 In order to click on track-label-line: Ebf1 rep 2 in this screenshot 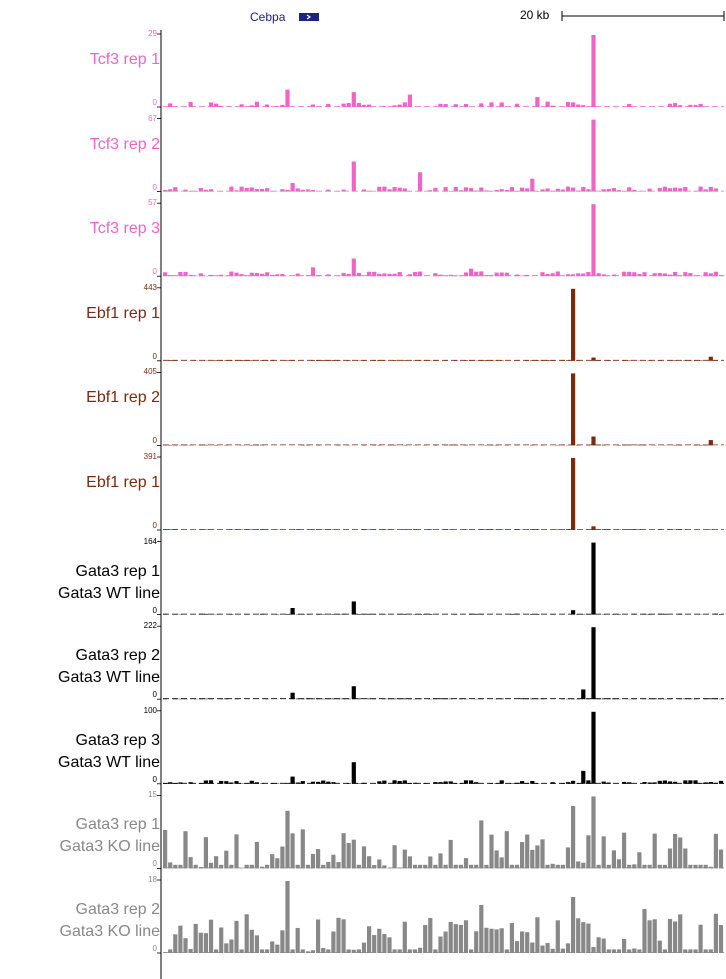, I will do `click(123, 398)`.